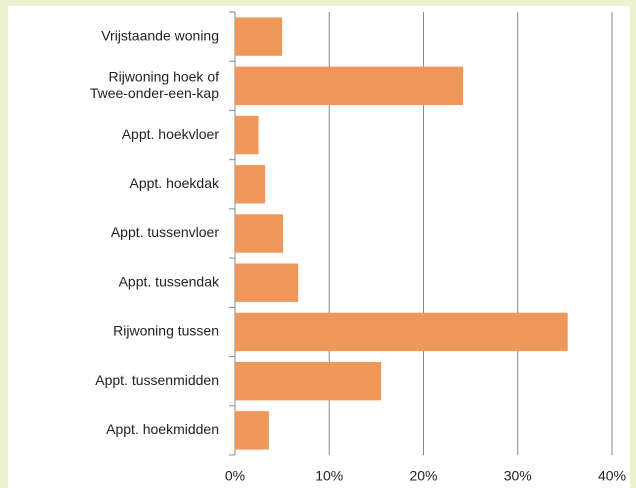  Describe the element at coordinates (329, 476) in the screenshot. I see `x-tick-label: 10%` at that location.